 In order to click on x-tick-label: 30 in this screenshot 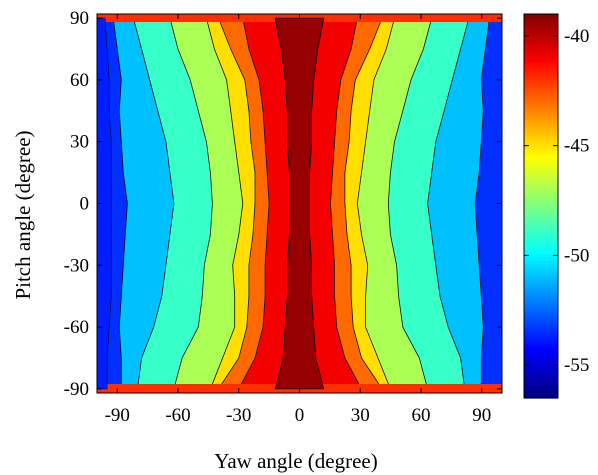, I will do `click(360, 415)`.